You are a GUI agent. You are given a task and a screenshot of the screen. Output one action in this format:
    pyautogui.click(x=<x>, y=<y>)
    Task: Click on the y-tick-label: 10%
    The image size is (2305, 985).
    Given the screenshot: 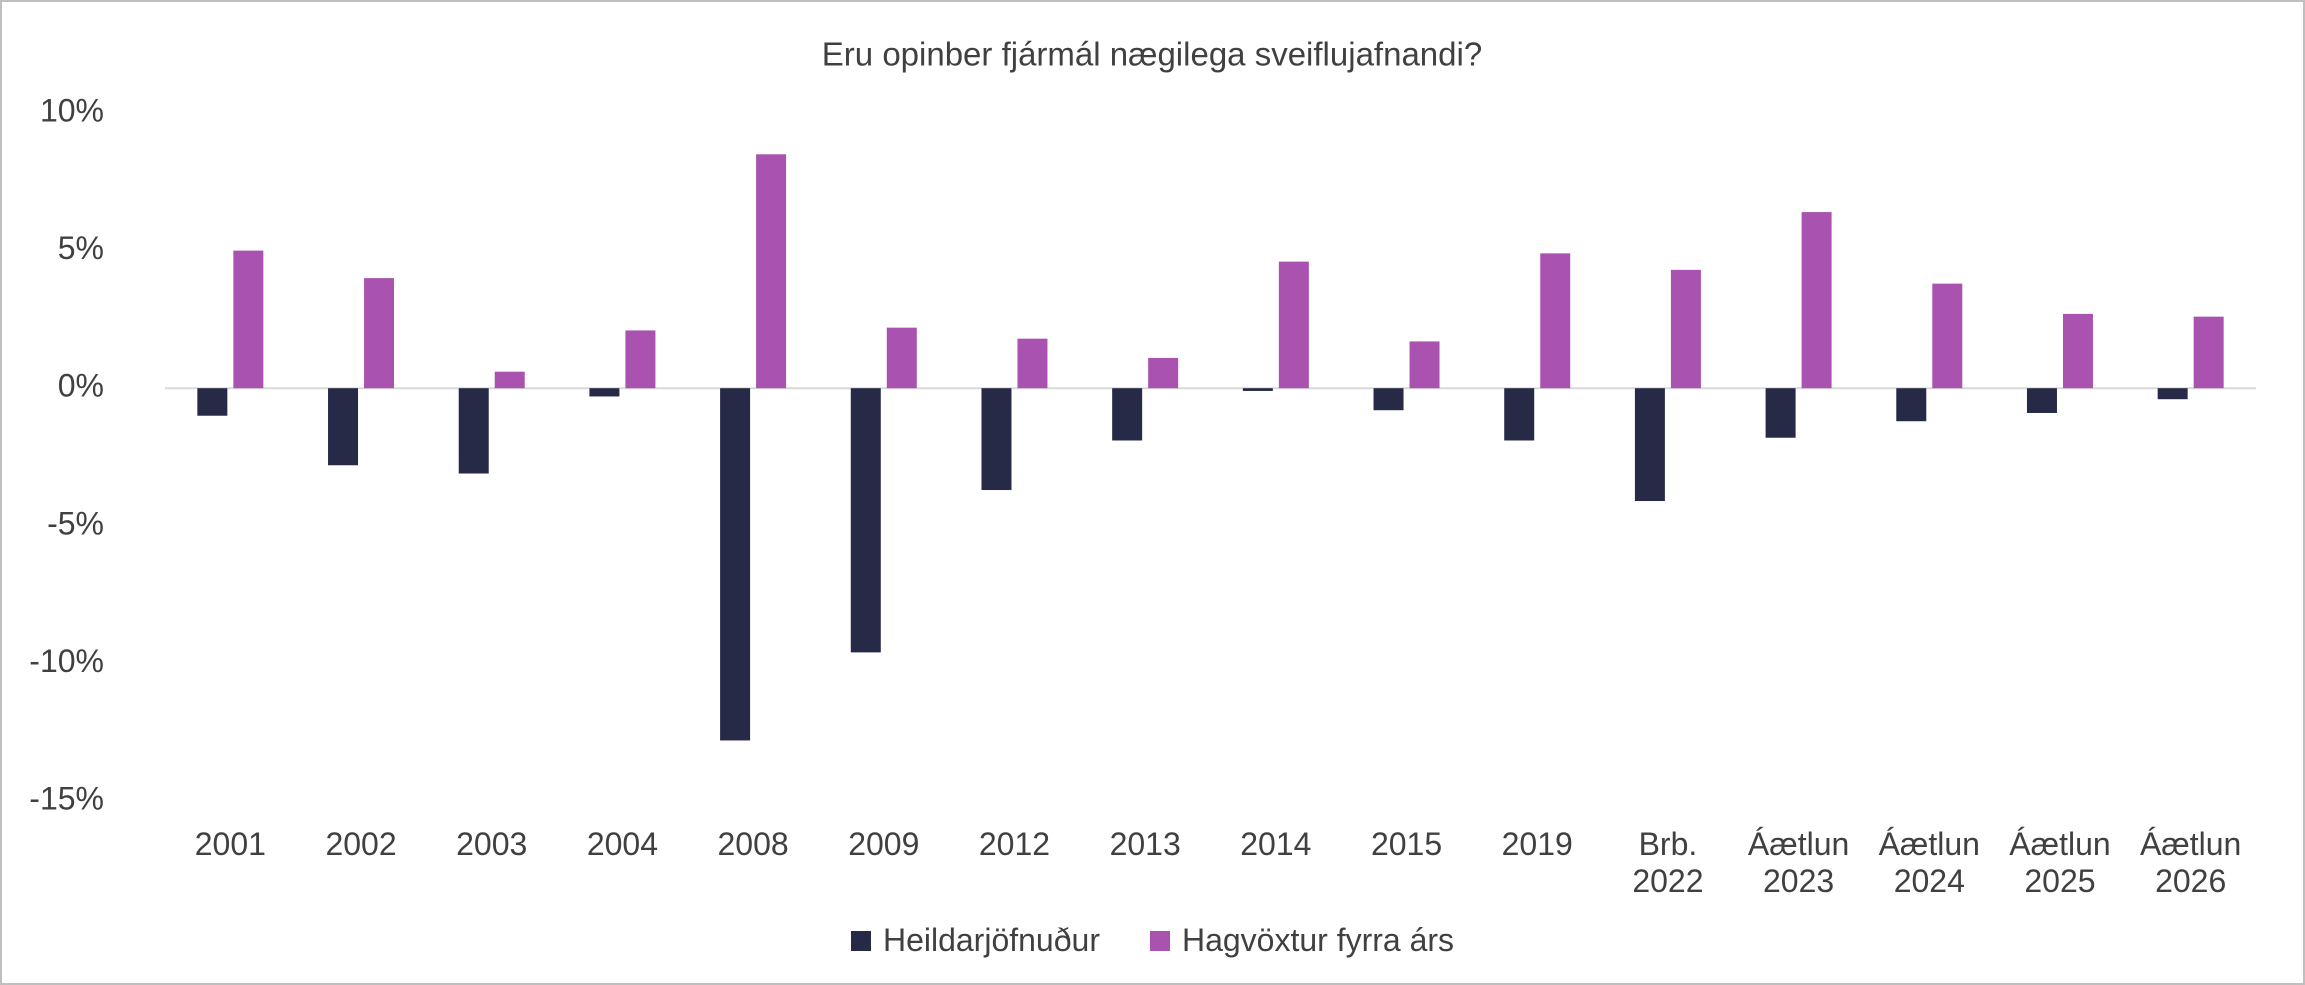 What is the action you would take?
    pyautogui.click(x=72, y=110)
    